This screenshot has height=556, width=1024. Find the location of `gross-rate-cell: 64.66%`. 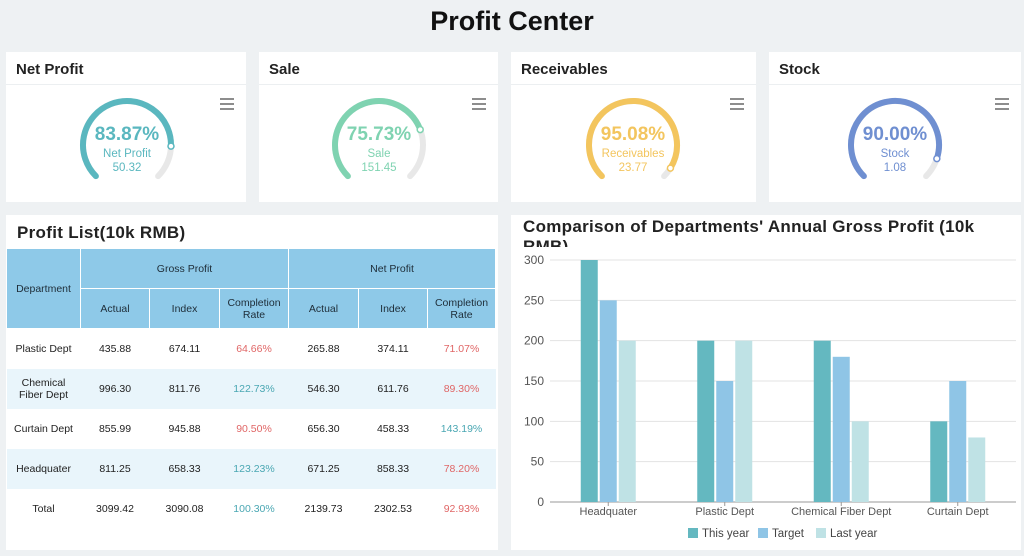

gross-rate-cell: 64.66% is located at coordinates (254, 348).